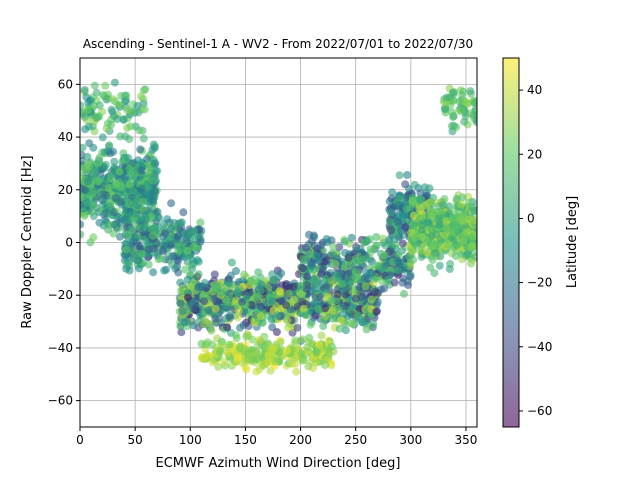 This screenshot has width=640, height=480. What do you see at coordinates (245, 440) in the screenshot?
I see `x-tick-label: 150` at bounding box center [245, 440].